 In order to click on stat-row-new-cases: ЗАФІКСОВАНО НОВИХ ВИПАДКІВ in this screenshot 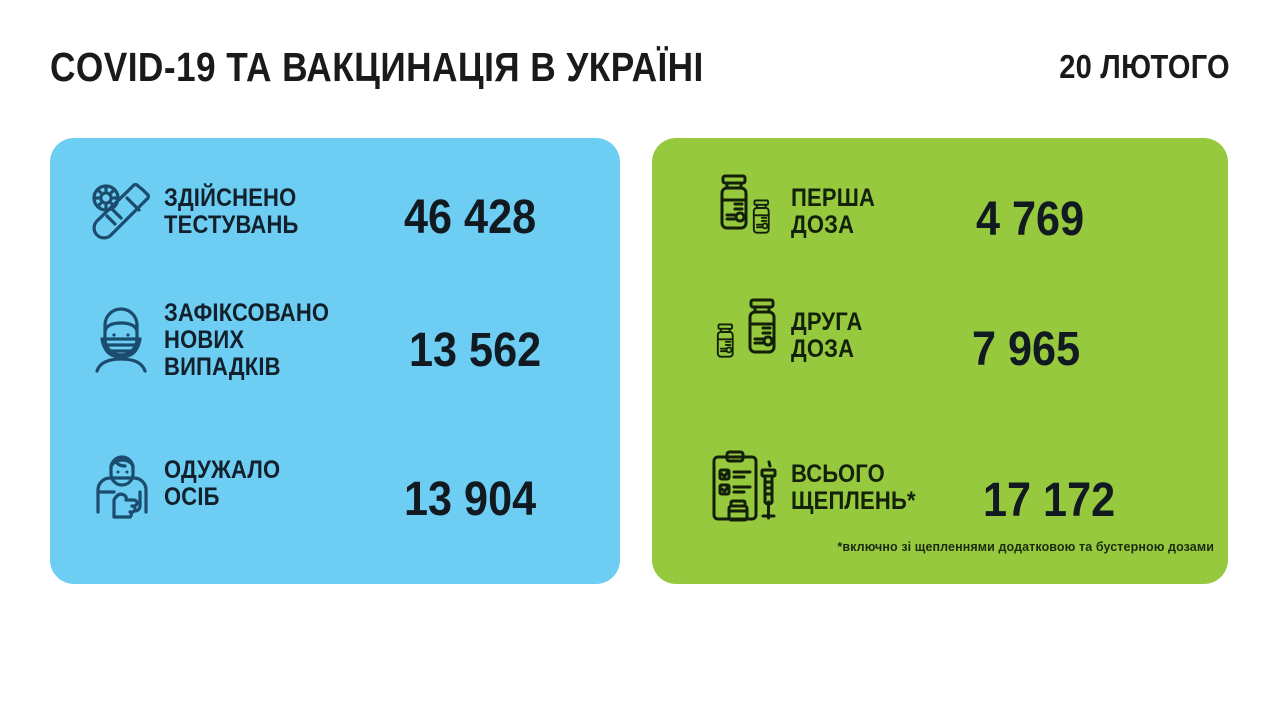, I will do `click(215, 340)`.